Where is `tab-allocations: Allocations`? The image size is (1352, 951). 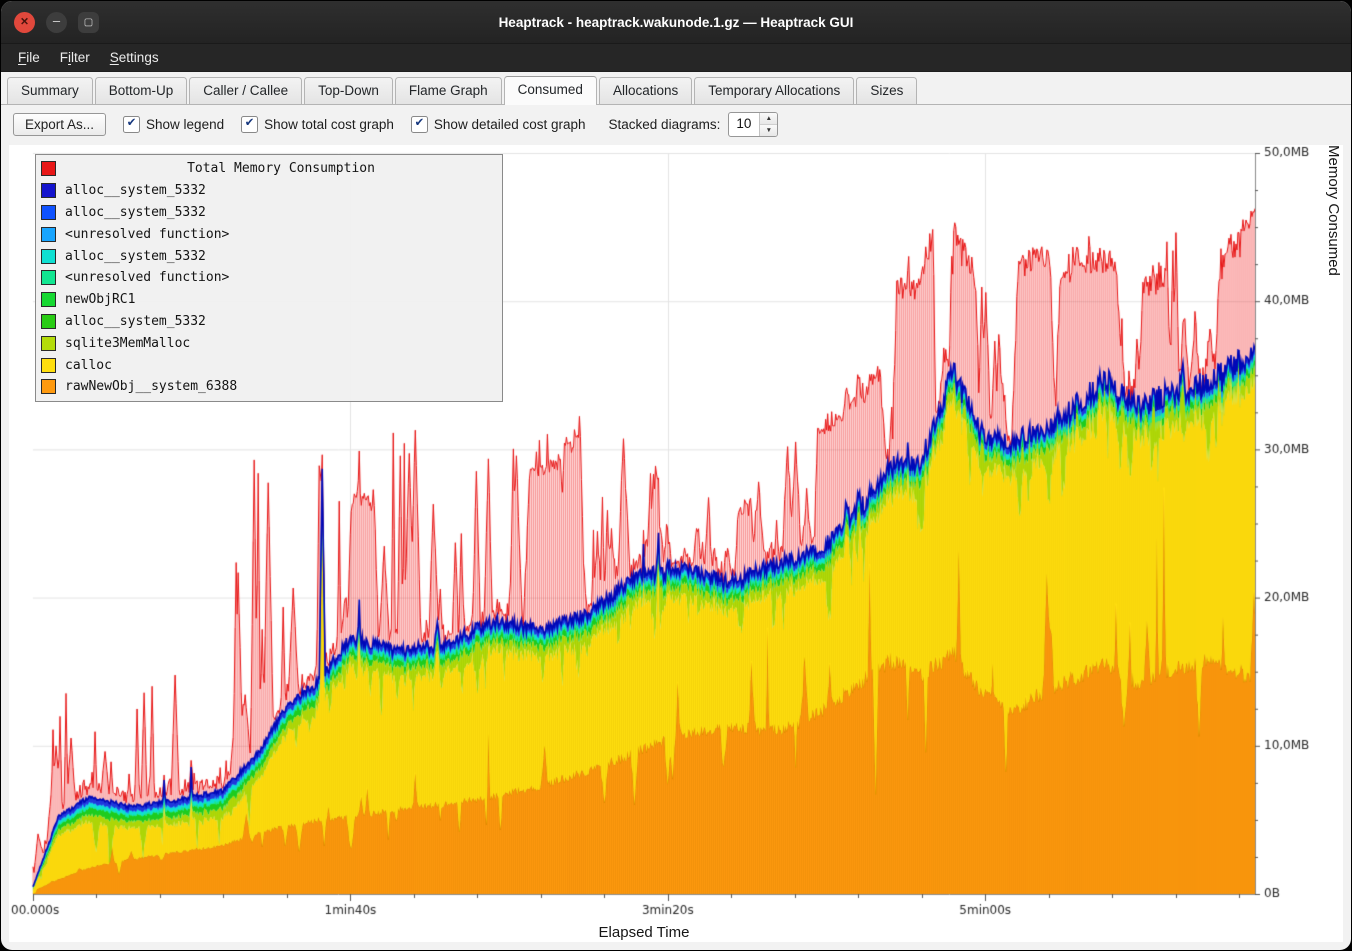 tab-allocations: Allocations is located at coordinates (645, 90).